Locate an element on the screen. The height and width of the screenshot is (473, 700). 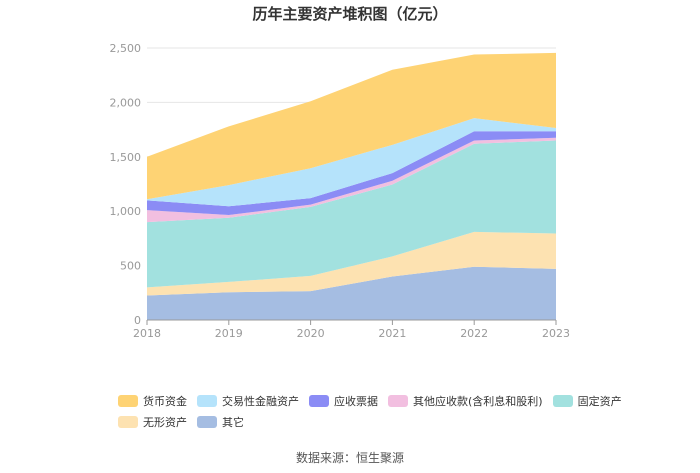
legend-swatch-other-receivables is located at coordinates (398, 400).